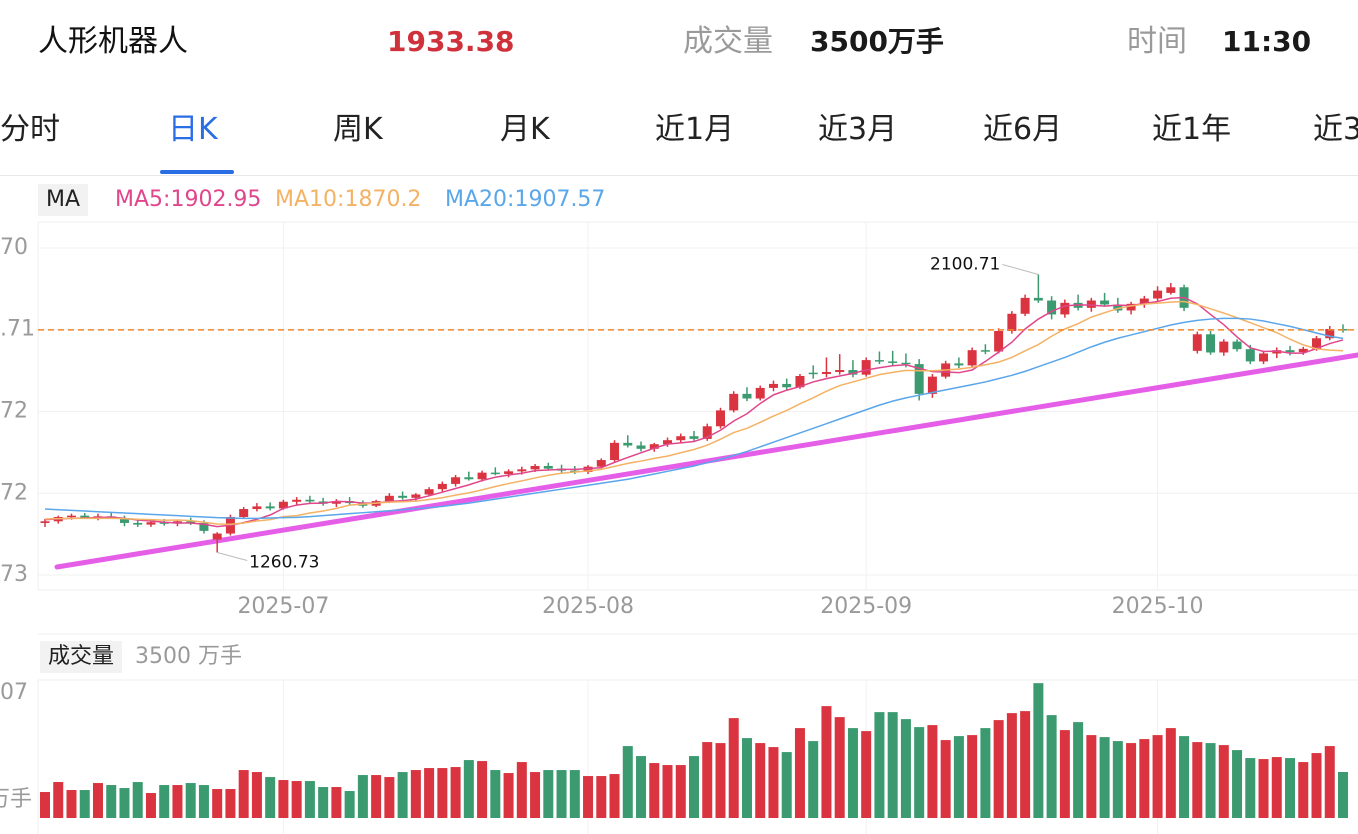 This screenshot has height=834, width=1358. Describe the element at coordinates (525, 129) in the screenshot. I see `period-tab: 月K` at that location.